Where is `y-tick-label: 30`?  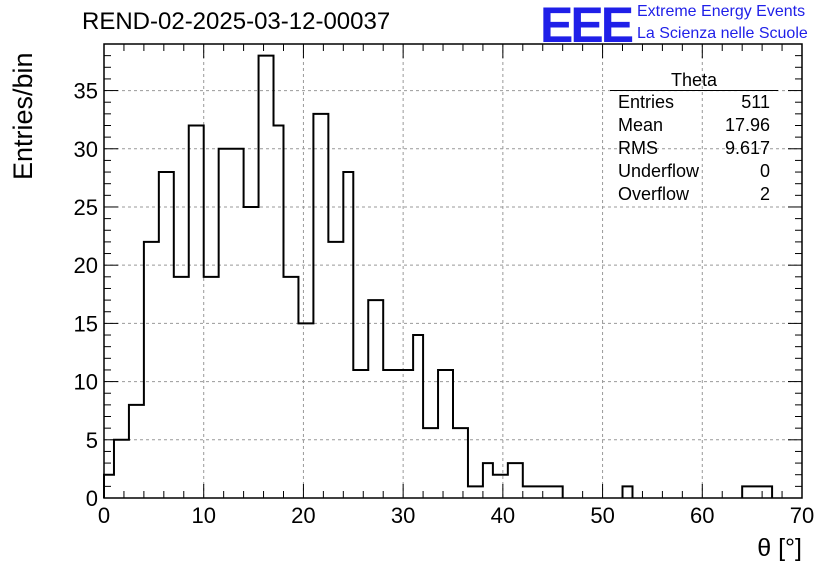 y-tick-label: 30 is located at coordinates (86, 149).